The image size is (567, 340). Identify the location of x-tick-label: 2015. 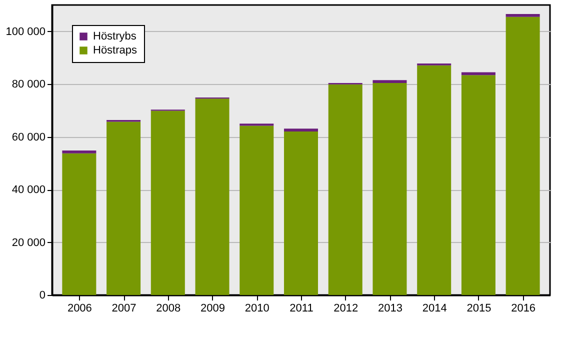
(479, 308).